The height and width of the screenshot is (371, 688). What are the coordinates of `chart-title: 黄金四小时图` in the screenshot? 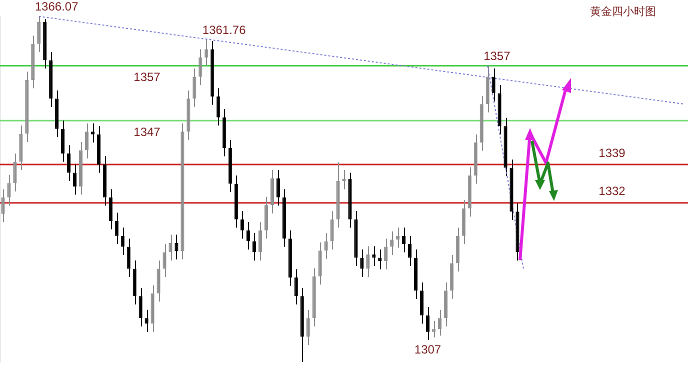 It's located at (623, 11).